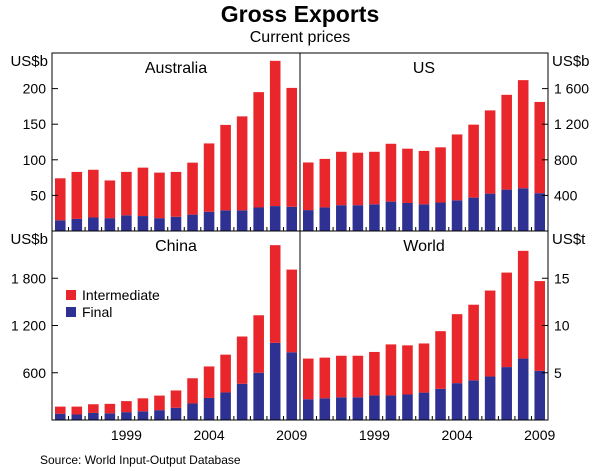 The width and height of the screenshot is (600, 471). Describe the element at coordinates (126, 223) in the screenshot. I see `bar-australia-final-1999` at that location.